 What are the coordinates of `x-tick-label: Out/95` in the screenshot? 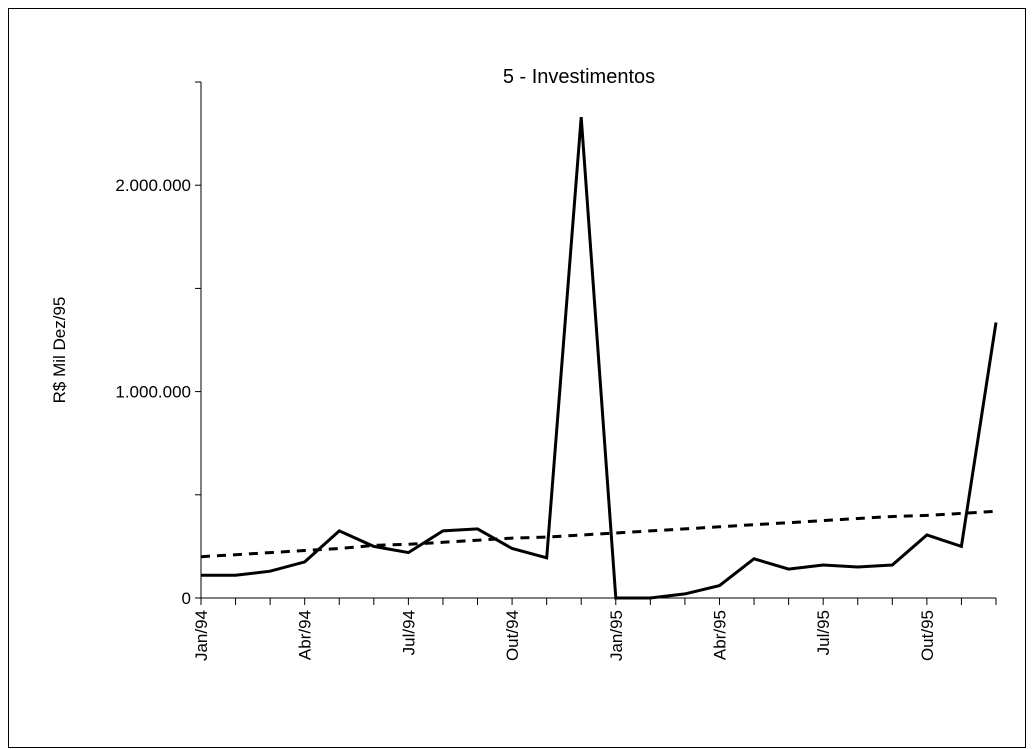 It's located at (927, 635).